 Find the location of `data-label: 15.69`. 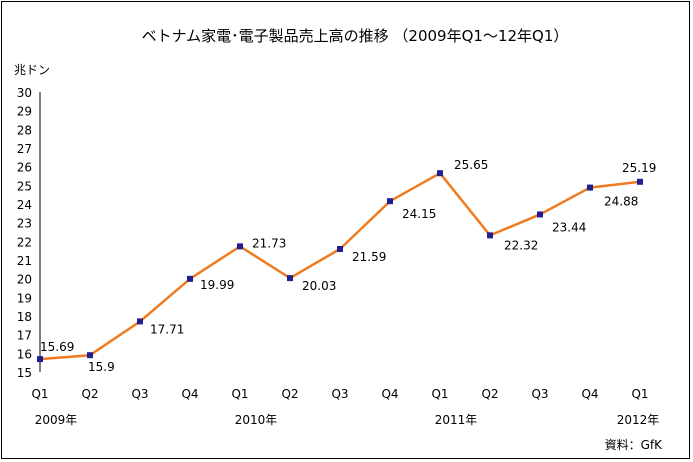

data-label: 15.69 is located at coordinates (57, 347).